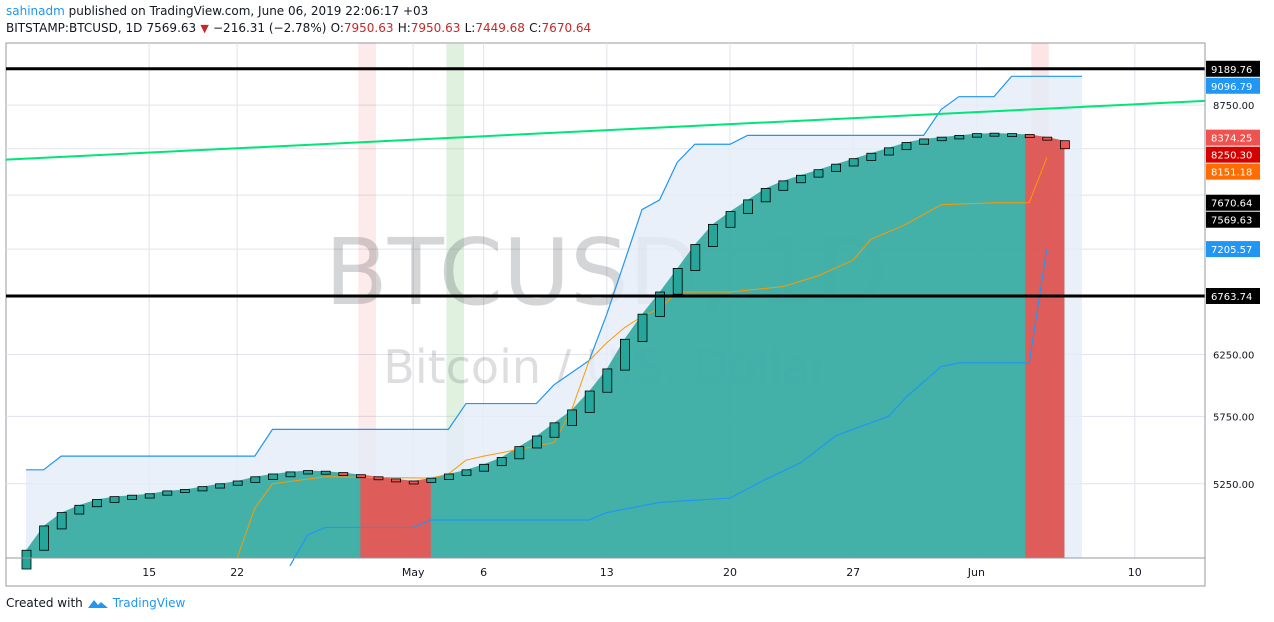  Describe the element at coordinates (1135, 572) in the screenshot. I see `time-tick-label: 10` at that location.